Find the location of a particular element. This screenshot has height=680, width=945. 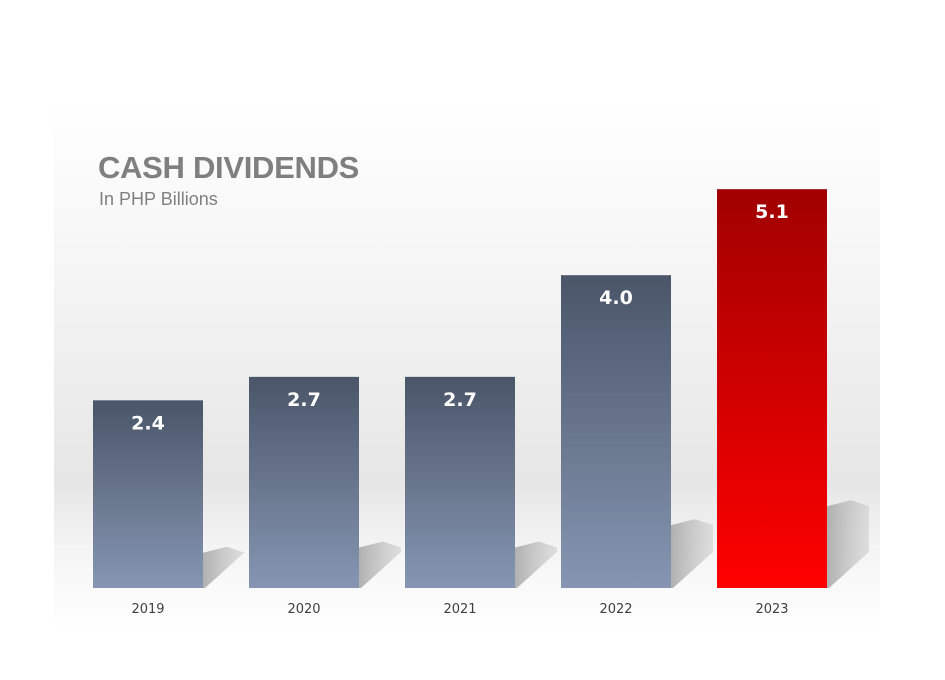

x-tick-label-2020: 2020 is located at coordinates (303, 609).